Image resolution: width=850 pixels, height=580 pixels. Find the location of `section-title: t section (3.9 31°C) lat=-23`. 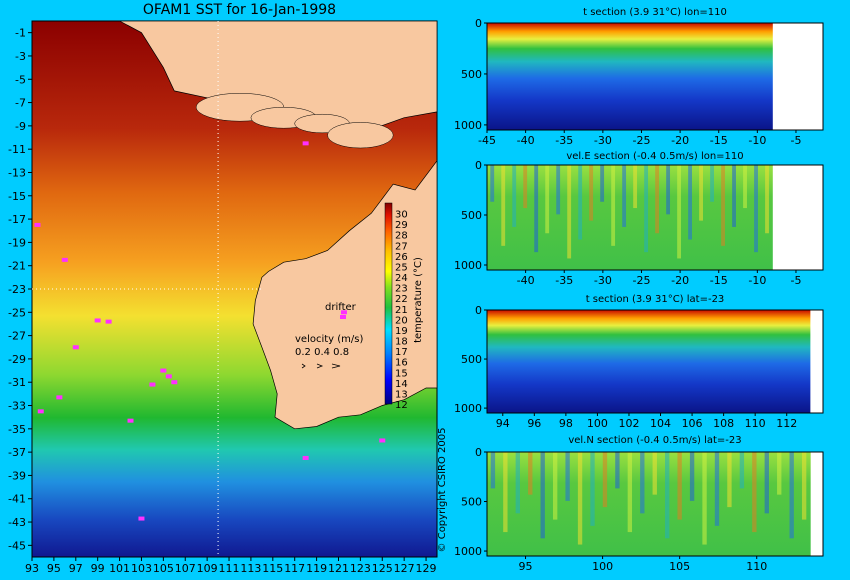

section-title: t section (3.9 31°C) lat=-23 is located at coordinates (655, 299).